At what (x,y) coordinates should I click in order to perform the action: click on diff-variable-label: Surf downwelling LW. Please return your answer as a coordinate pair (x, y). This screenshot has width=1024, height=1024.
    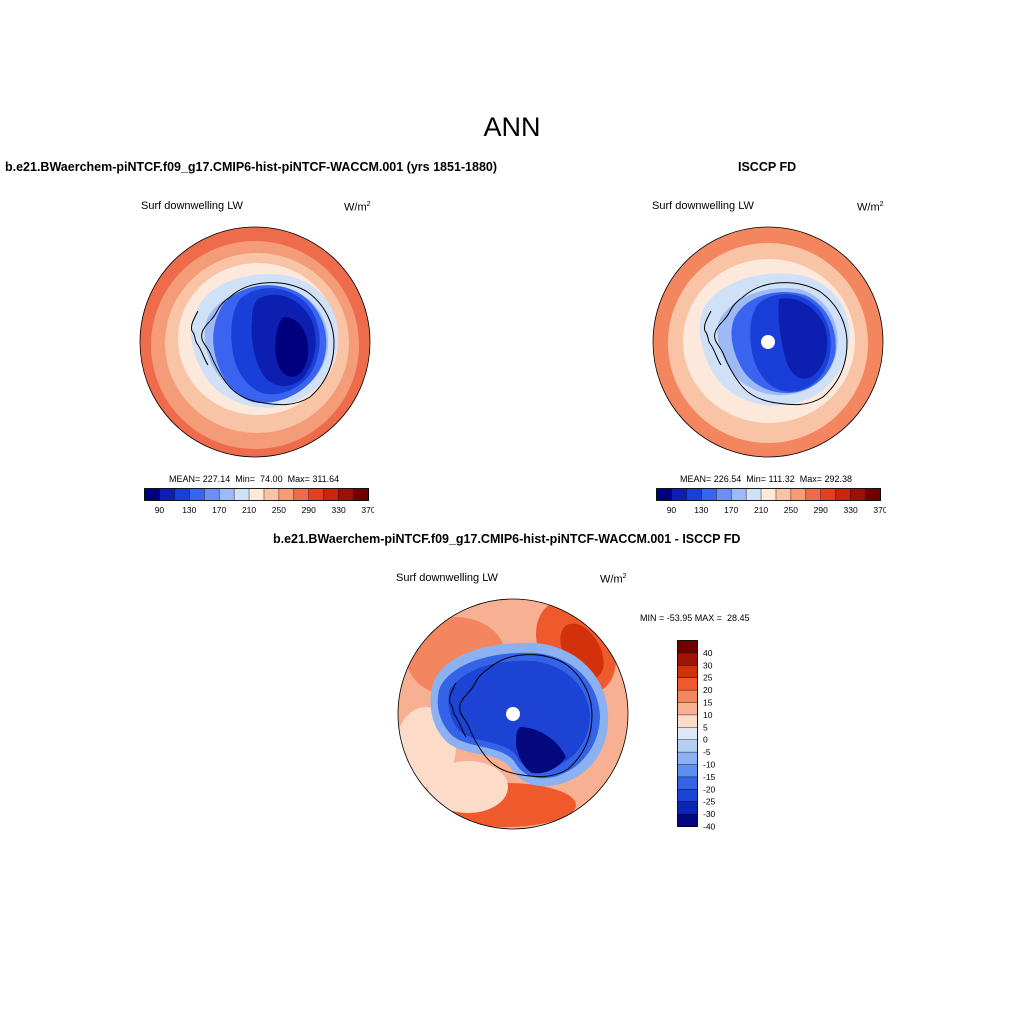
    Looking at the image, I should click on (447, 578).